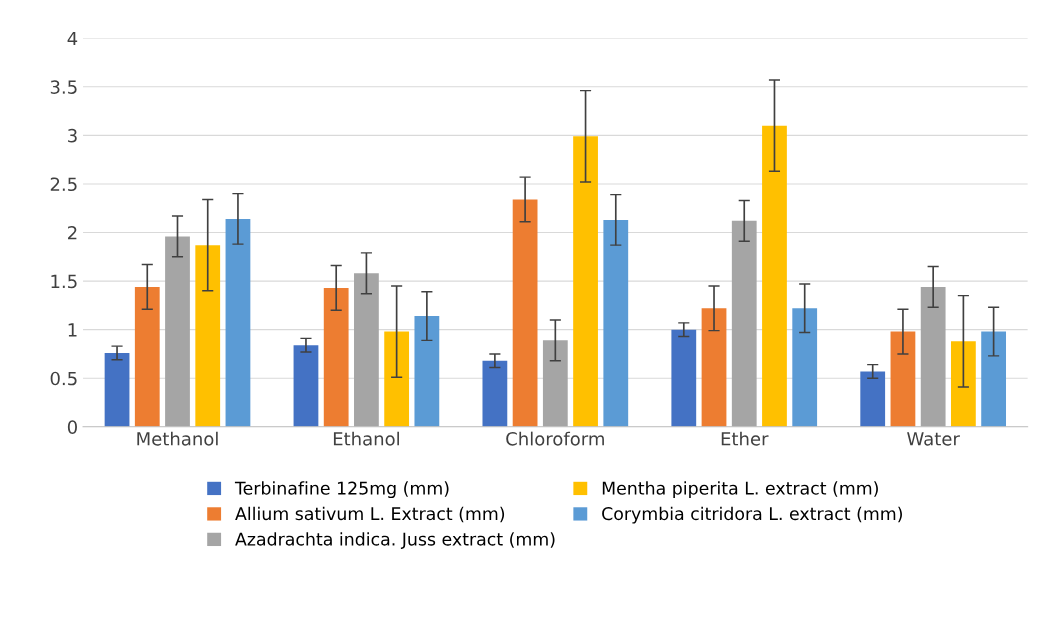  Describe the element at coordinates (72, 427) in the screenshot. I see `y-tick-label: 0` at that location.